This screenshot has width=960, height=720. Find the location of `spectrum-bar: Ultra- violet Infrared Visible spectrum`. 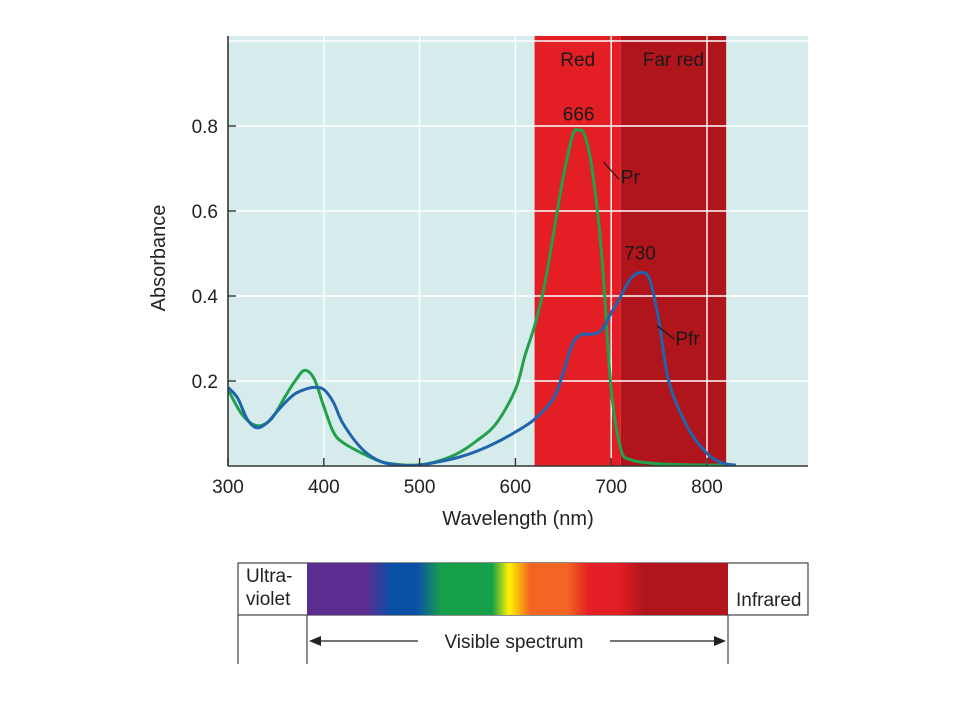

spectrum-bar: Ultra- violet Infrared Visible spectrum is located at coordinates (523, 613).